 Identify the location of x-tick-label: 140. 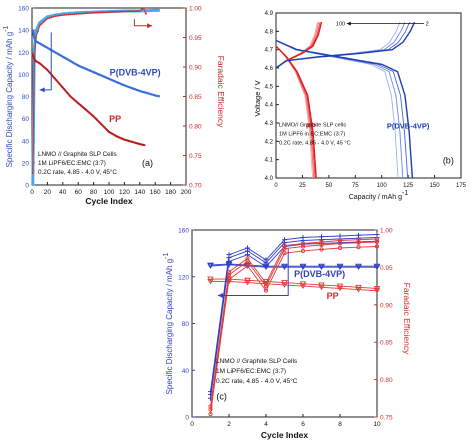
(139, 192).